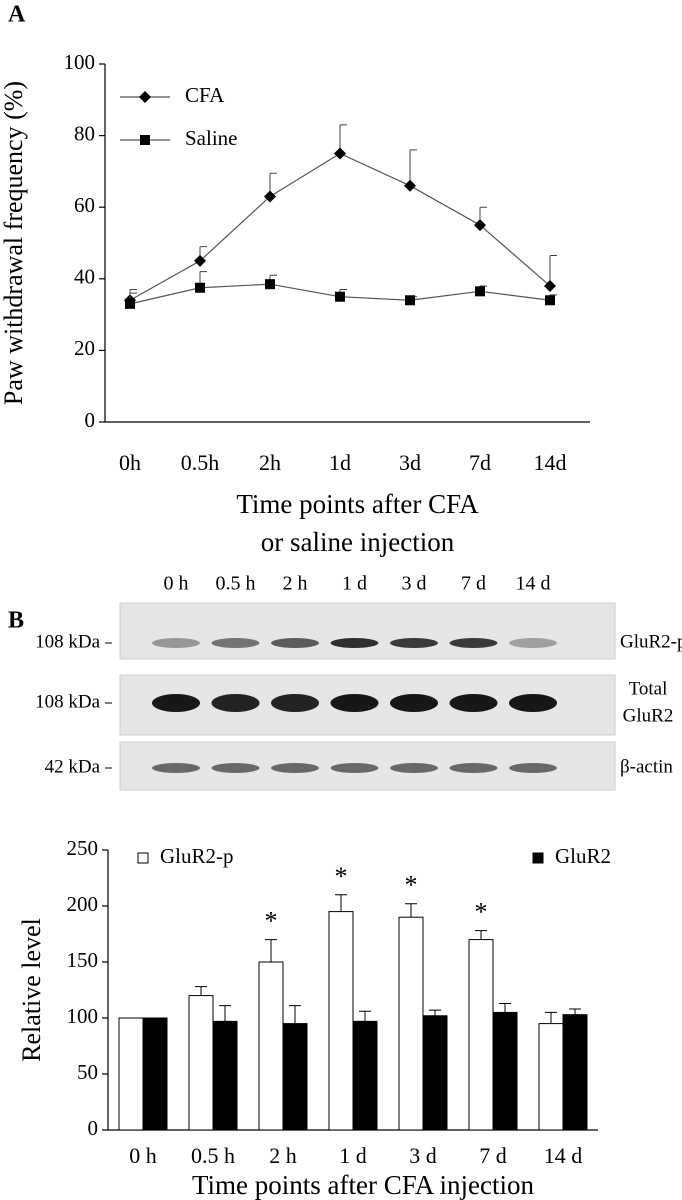  Describe the element at coordinates (353, 1155) in the screenshot. I see `x-tick-label: 1 d` at that location.